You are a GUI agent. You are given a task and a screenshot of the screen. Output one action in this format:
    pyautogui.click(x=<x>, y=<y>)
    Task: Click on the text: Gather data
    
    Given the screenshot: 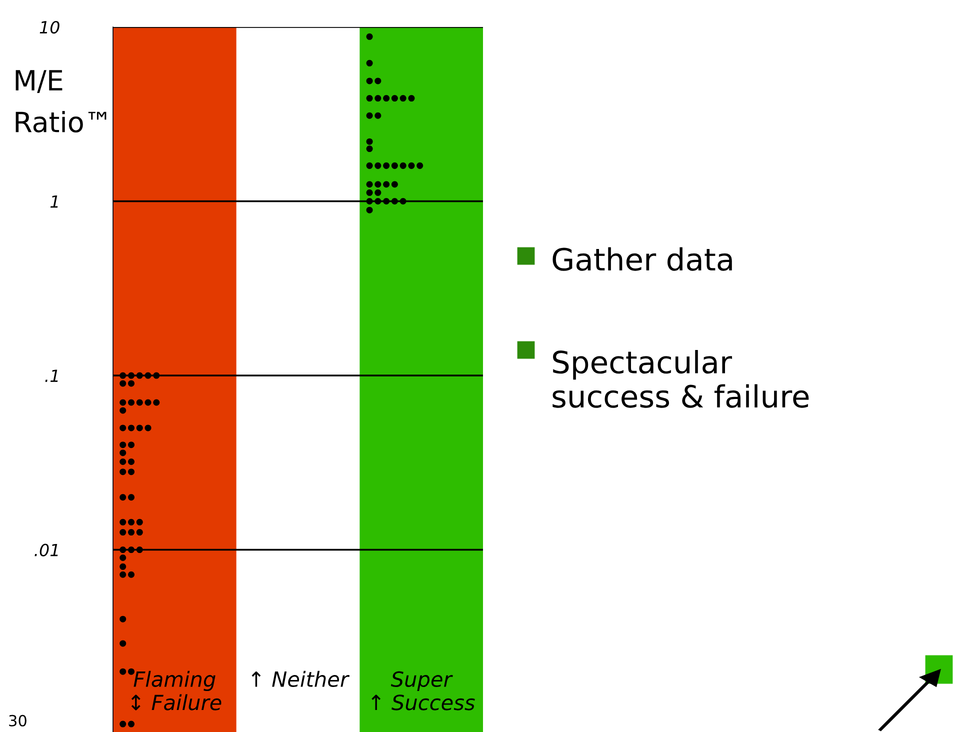 What is the action you would take?
    pyautogui.click(x=642, y=259)
    